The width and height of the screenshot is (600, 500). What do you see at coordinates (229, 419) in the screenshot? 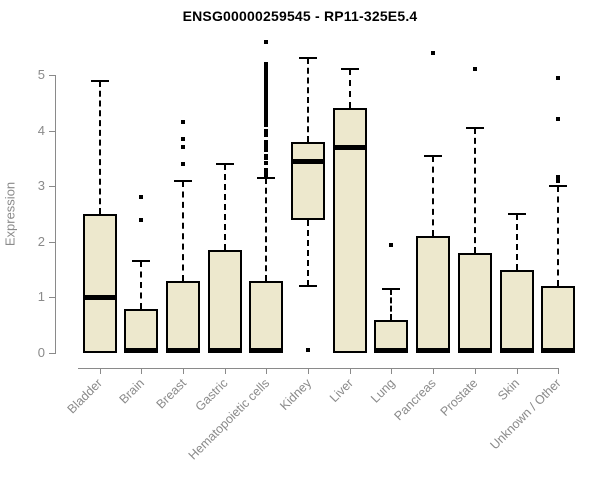
I see `x-tick-label-hematopoietic-cells: Hematopoietic cells` at bounding box center [229, 419].